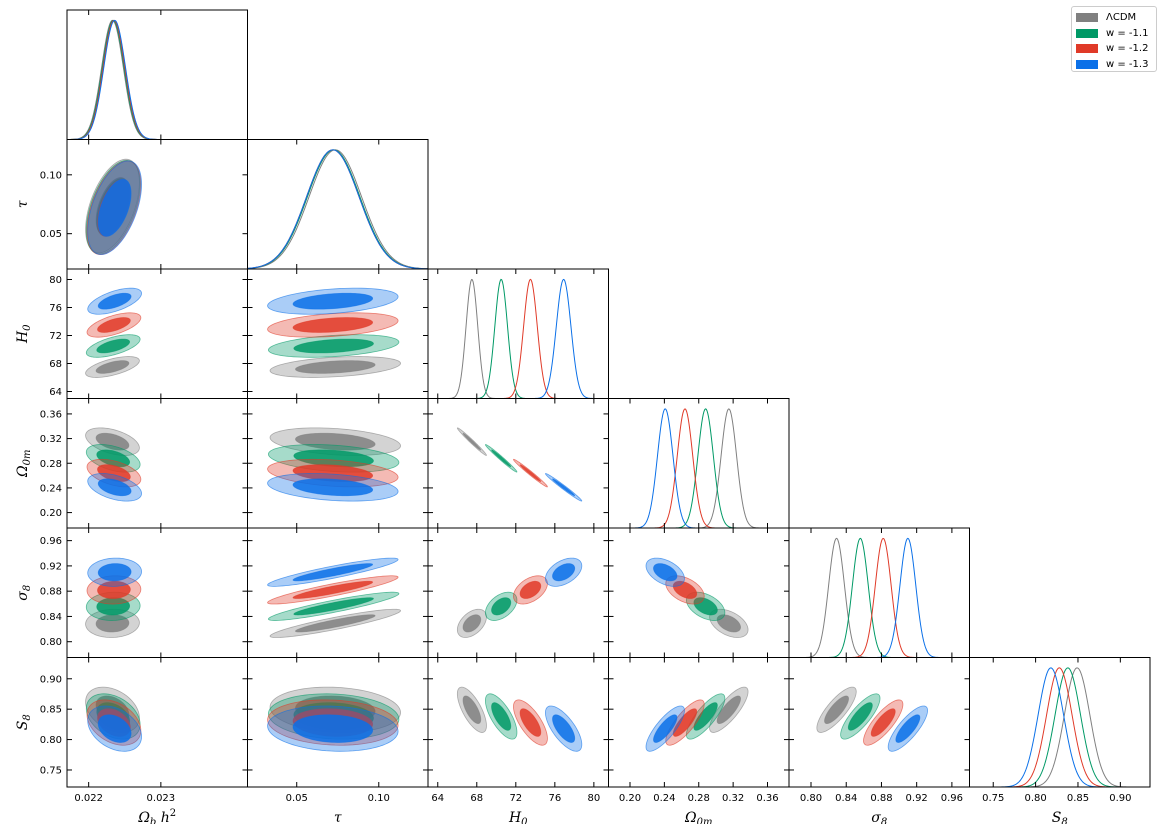 This screenshot has height=824, width=1164. What do you see at coordinates (24, 722) in the screenshot?
I see `y-axis-label: S8​` at bounding box center [24, 722].